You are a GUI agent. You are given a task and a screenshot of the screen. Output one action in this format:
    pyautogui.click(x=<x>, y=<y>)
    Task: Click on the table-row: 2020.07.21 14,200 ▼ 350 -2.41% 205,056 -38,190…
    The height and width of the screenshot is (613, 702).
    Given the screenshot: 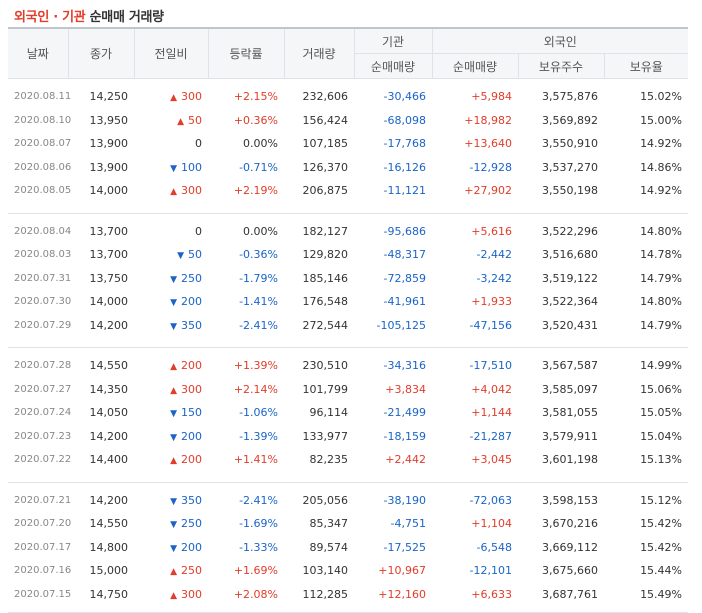 What is the action you would take?
    pyautogui.click(x=348, y=501)
    